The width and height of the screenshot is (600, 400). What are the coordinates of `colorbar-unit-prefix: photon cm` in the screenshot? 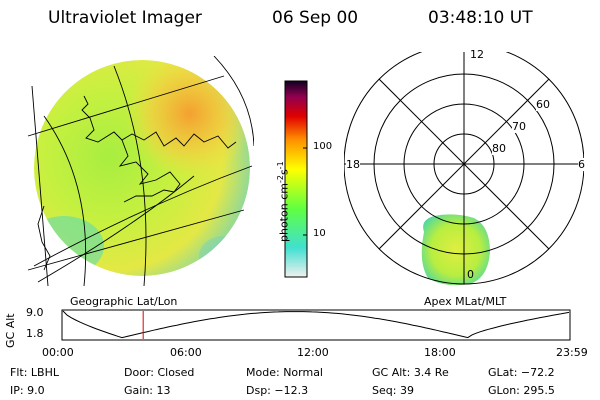 It's located at (284, 212).